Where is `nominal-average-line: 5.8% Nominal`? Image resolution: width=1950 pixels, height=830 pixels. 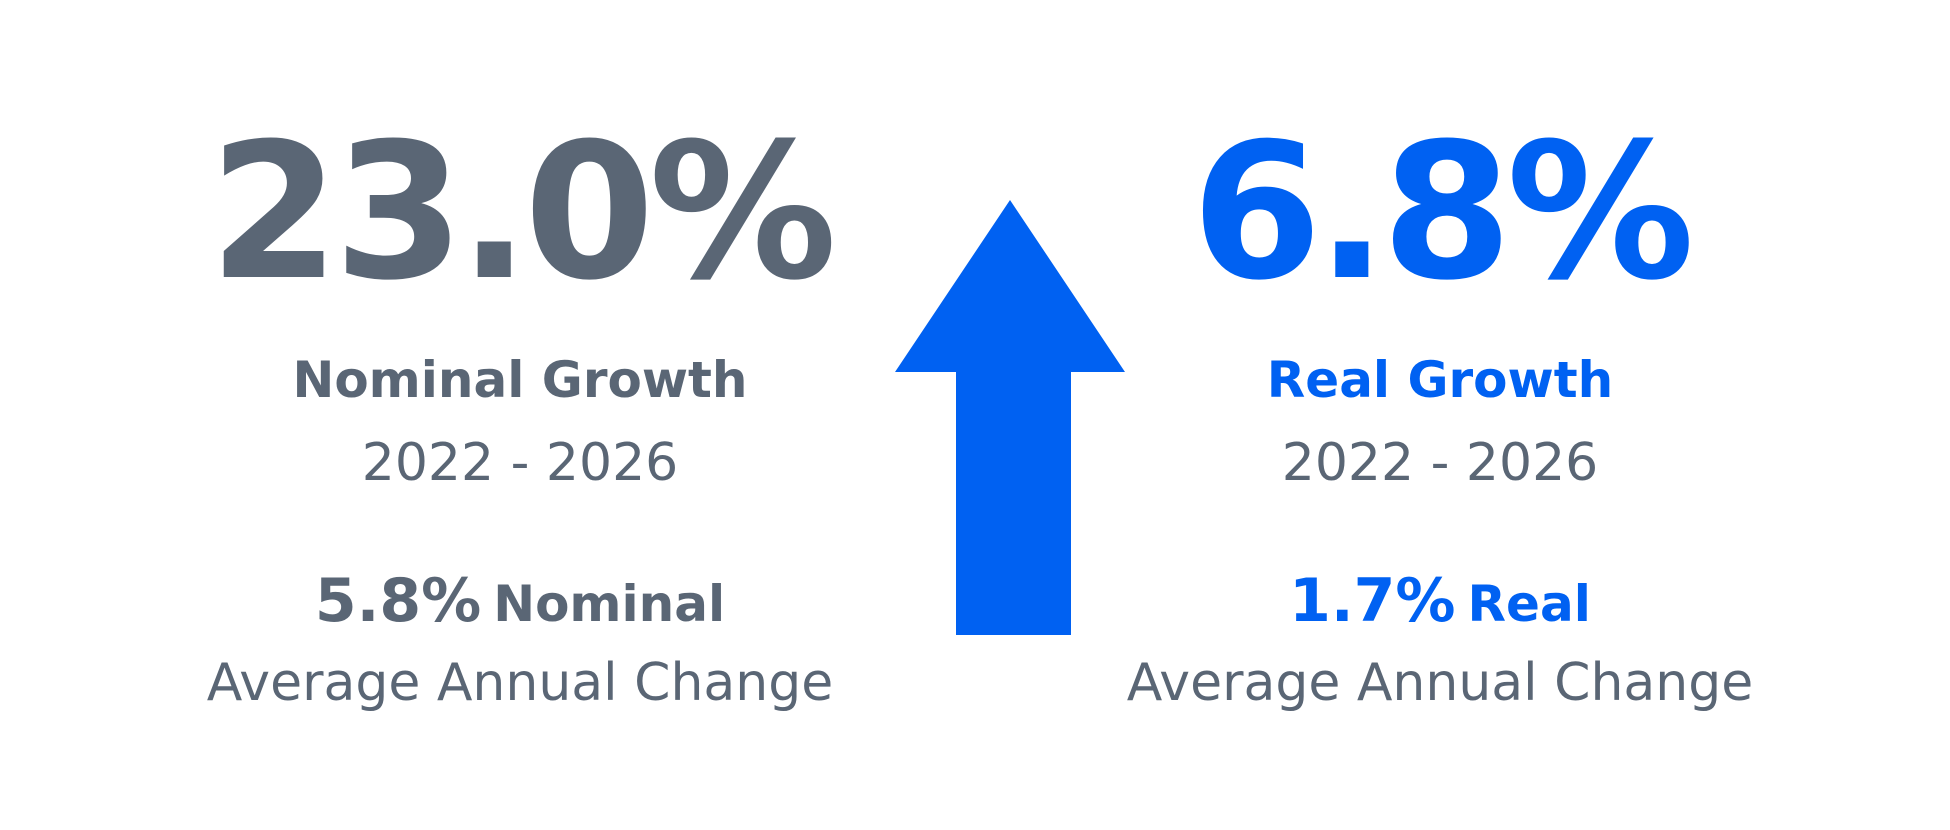 nominal-average-line: 5.8% Nominal is located at coordinates (520, 602).